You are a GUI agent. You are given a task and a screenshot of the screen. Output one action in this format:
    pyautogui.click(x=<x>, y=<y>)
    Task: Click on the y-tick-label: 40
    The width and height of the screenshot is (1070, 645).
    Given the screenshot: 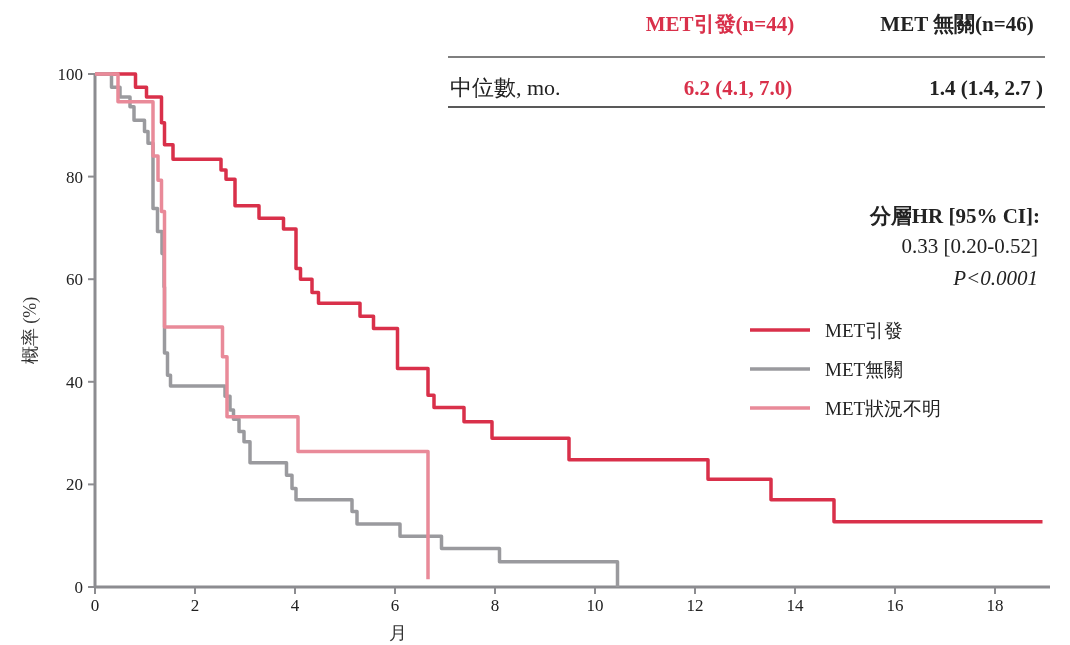 What is the action you would take?
    pyautogui.click(x=74, y=382)
    